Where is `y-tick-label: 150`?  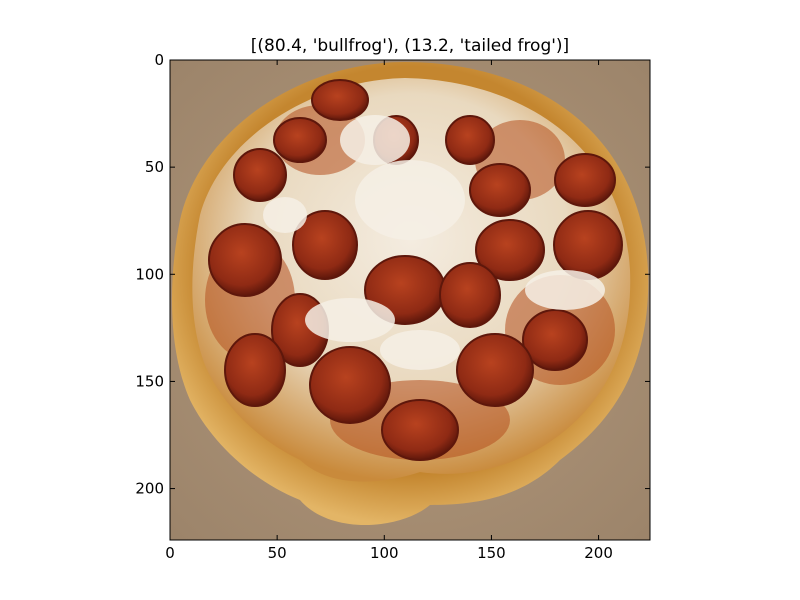
y-tick-label: 150 is located at coordinates (149, 381).